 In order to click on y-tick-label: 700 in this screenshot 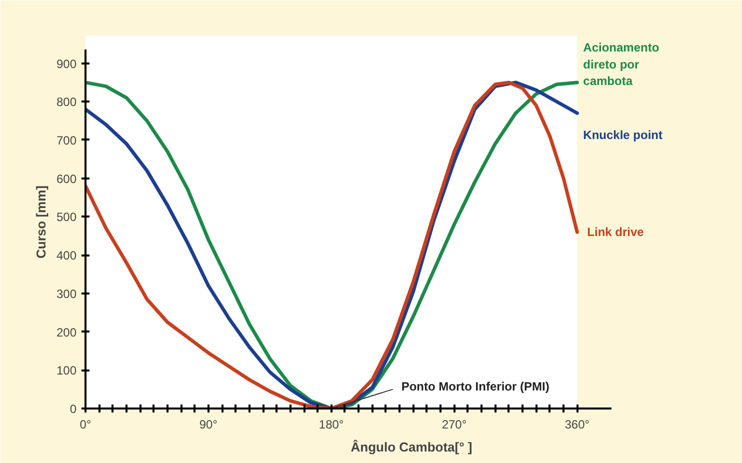, I will do `click(66, 140)`.